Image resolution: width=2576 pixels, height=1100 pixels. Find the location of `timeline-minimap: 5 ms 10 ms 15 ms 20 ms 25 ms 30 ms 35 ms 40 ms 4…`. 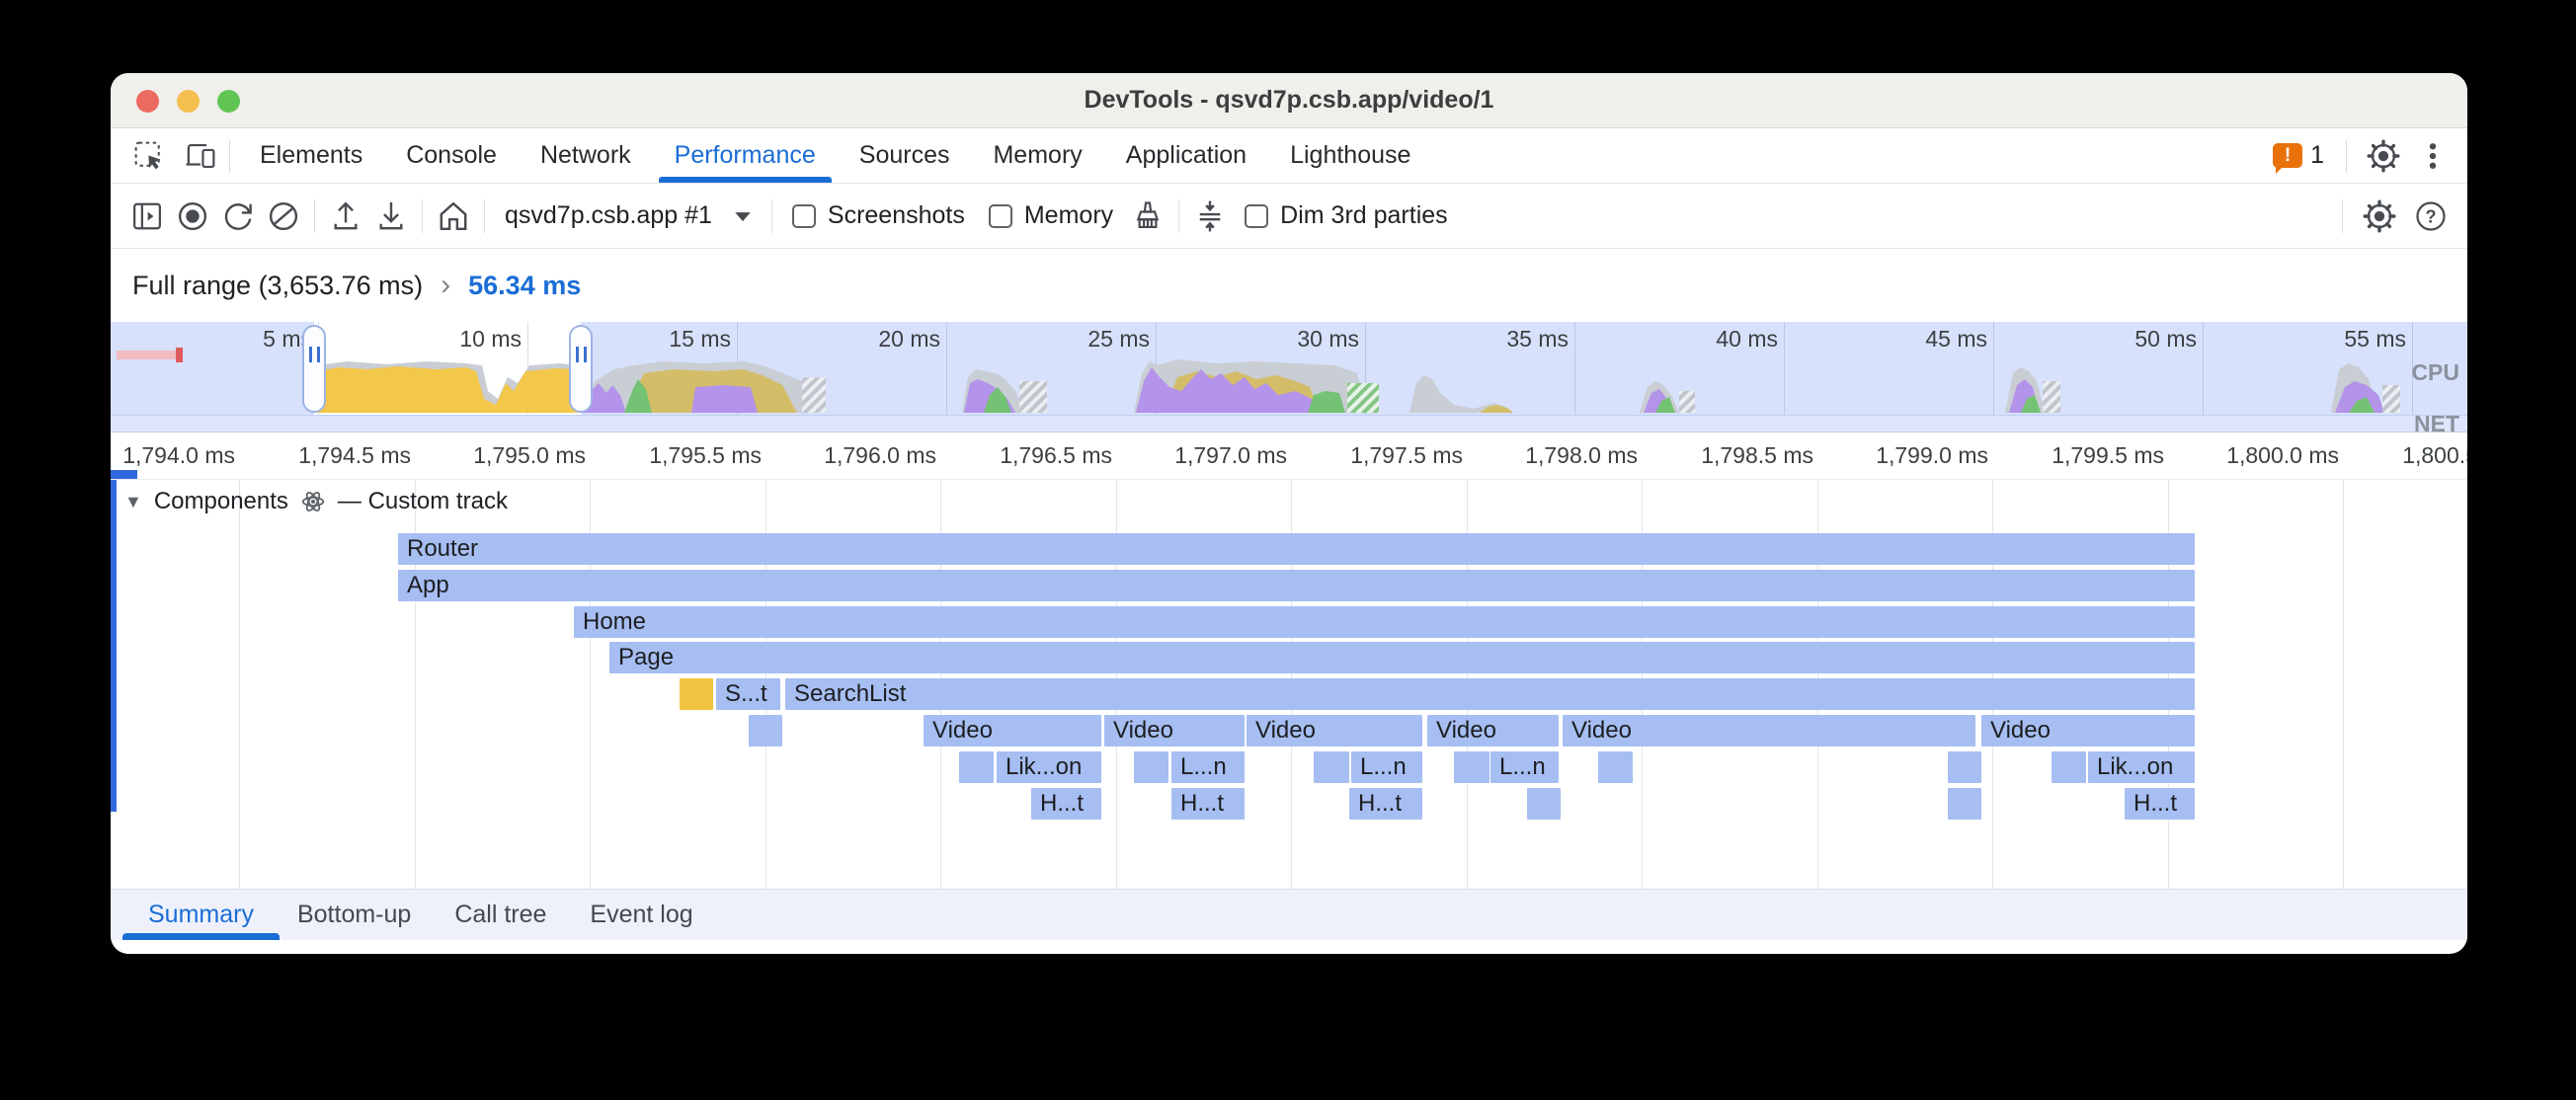

timeline-minimap: 5 ms 10 ms 15 ms 20 ms 25 ms 30 ms 35 ms 40 ms 4… is located at coordinates (1289, 377).